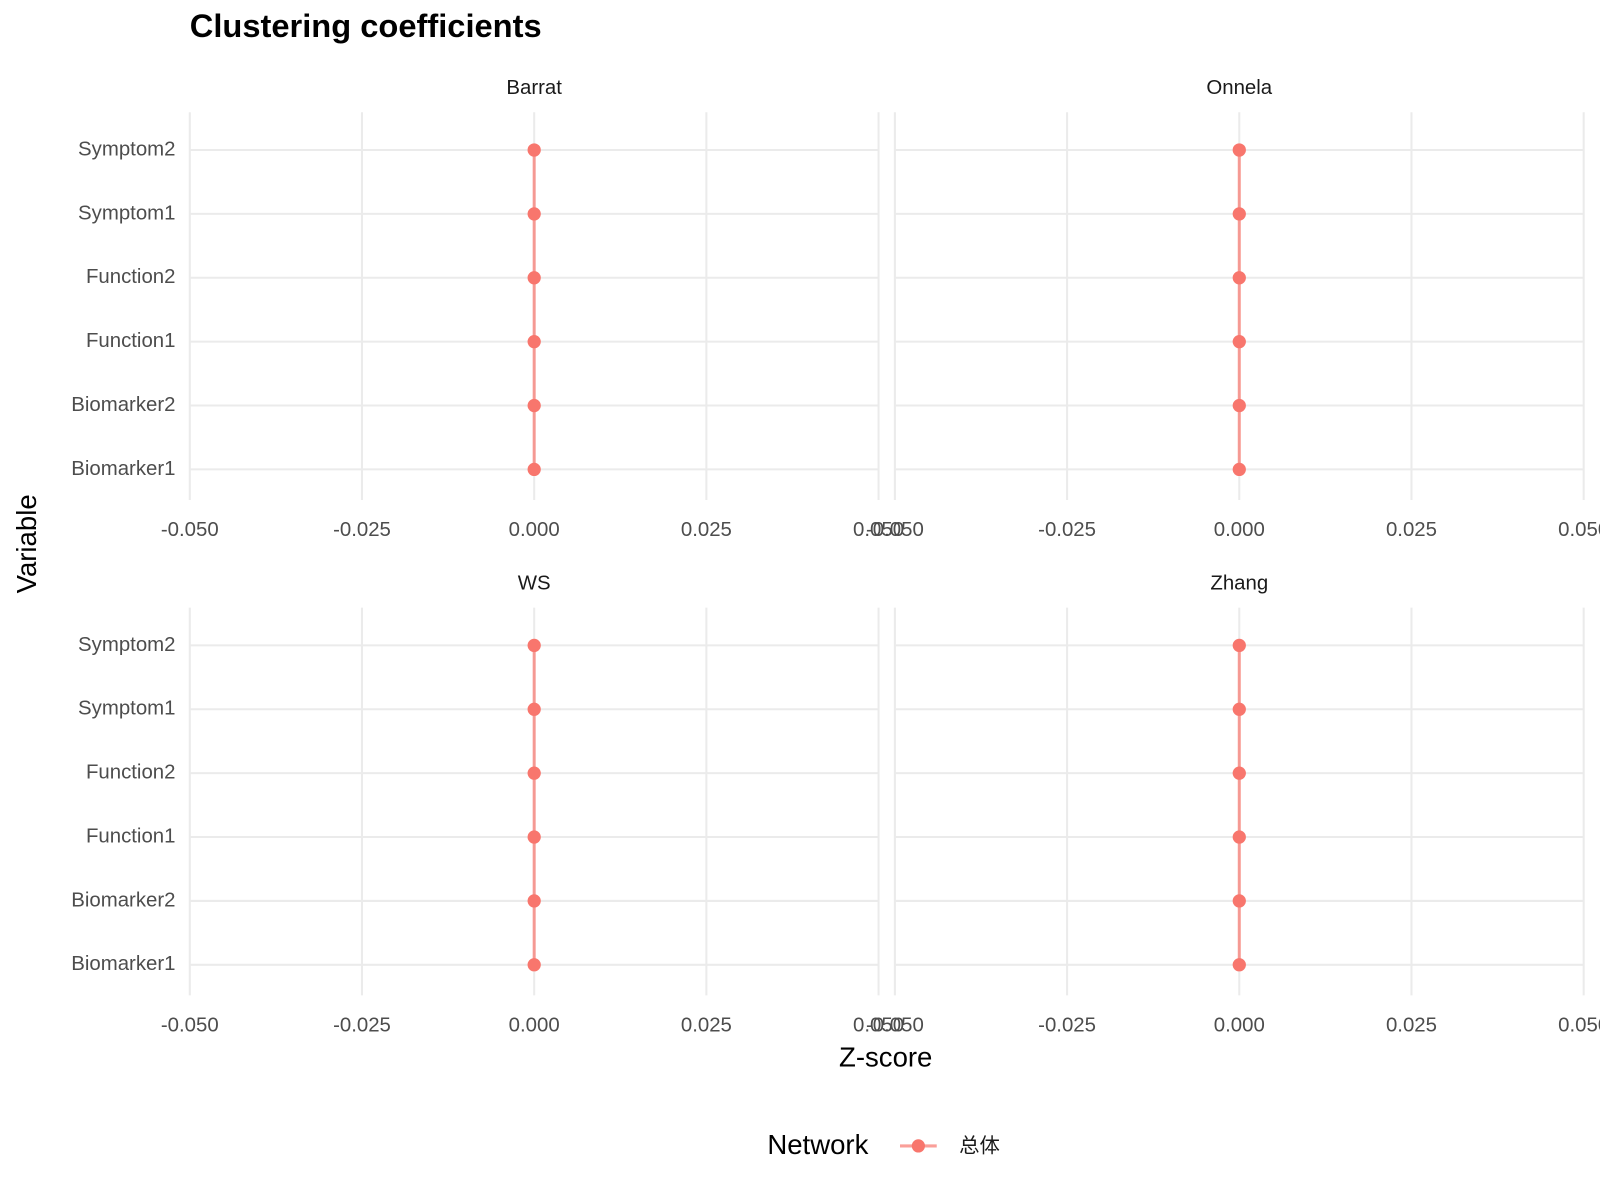 The image size is (1600, 1200). I want to click on legend-point, so click(918, 1146).